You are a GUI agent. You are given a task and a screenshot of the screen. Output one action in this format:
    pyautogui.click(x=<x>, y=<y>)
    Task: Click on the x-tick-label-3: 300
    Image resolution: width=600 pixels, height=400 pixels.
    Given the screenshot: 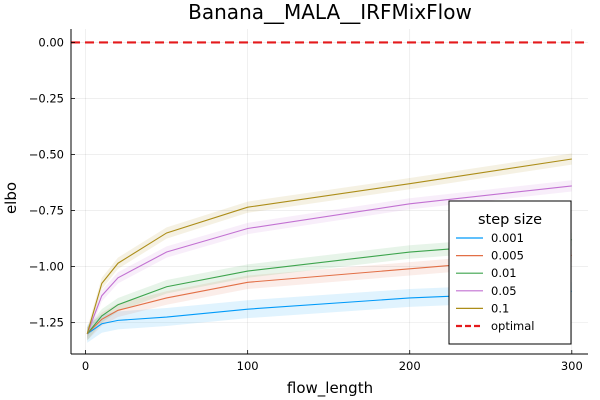 What is the action you would take?
    pyautogui.click(x=572, y=366)
    